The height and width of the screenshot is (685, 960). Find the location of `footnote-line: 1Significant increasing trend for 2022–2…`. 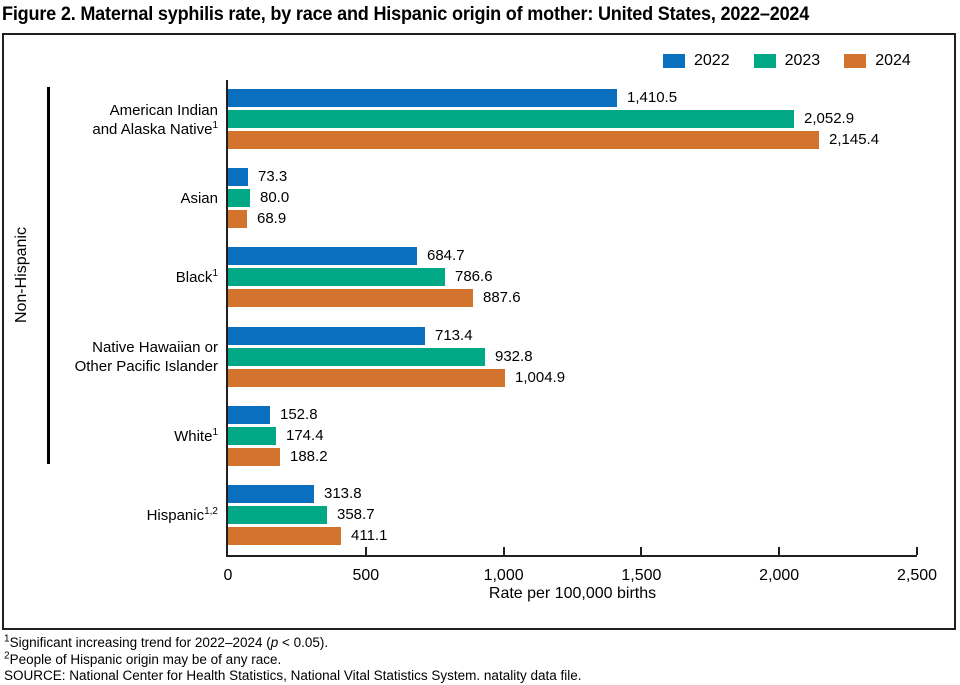

footnote-line: 1Significant increasing trend for 2022–2… is located at coordinates (166, 641).